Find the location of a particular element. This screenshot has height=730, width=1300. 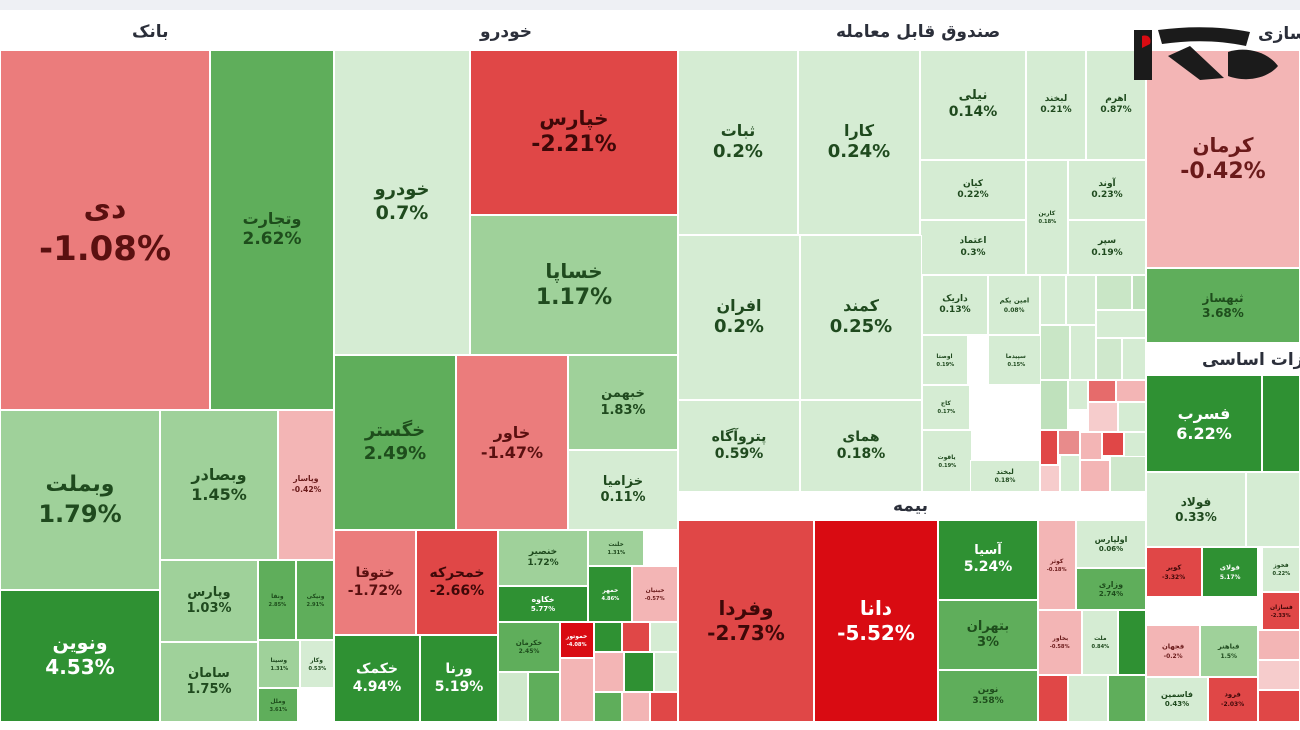

treemap-tile: خکمک 4.94% is located at coordinates (377, 678).